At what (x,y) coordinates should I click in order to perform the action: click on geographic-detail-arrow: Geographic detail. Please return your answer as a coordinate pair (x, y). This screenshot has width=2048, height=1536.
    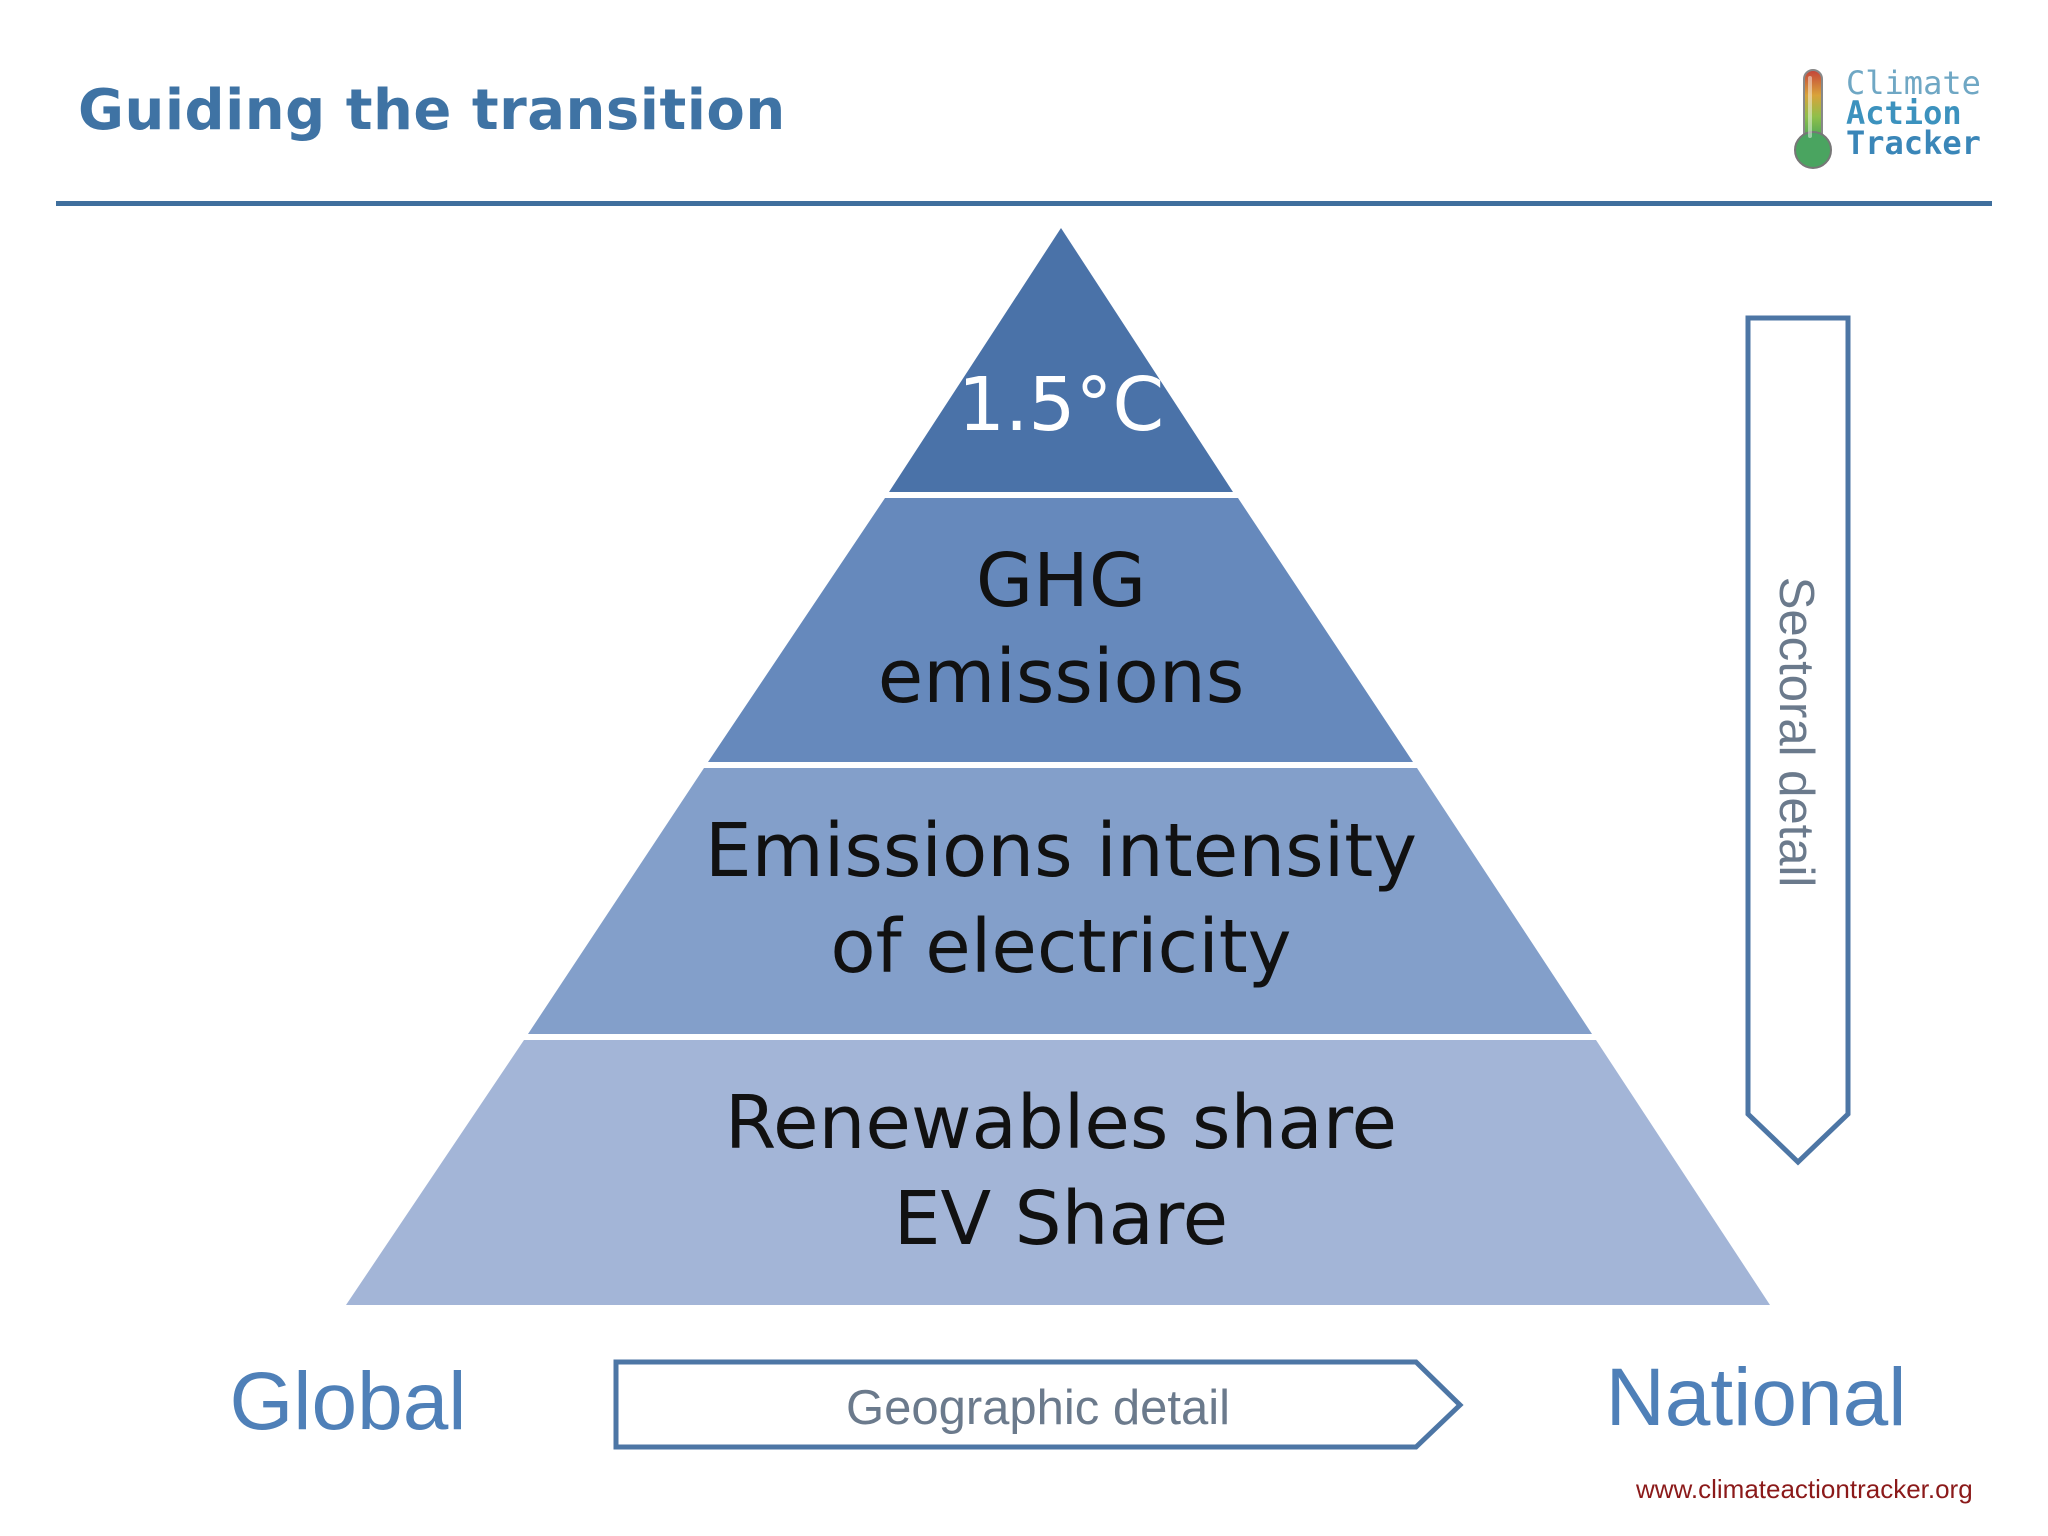
    Looking at the image, I should click on (1038, 1404).